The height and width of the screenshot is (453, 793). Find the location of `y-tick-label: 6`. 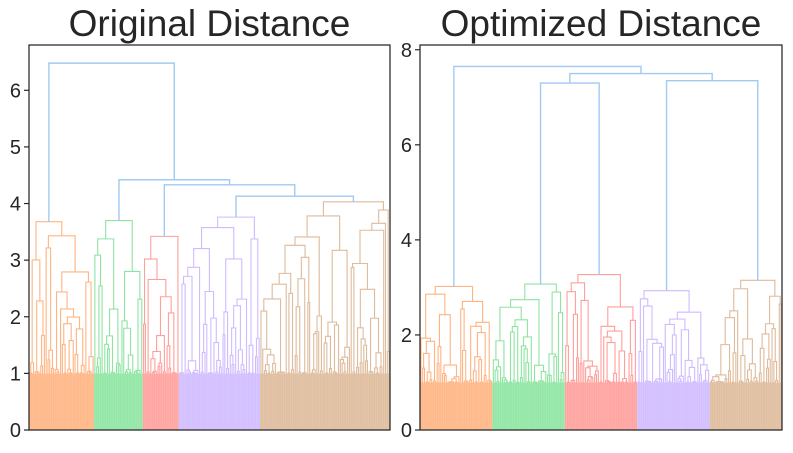

y-tick-label: 6 is located at coordinates (406, 146).